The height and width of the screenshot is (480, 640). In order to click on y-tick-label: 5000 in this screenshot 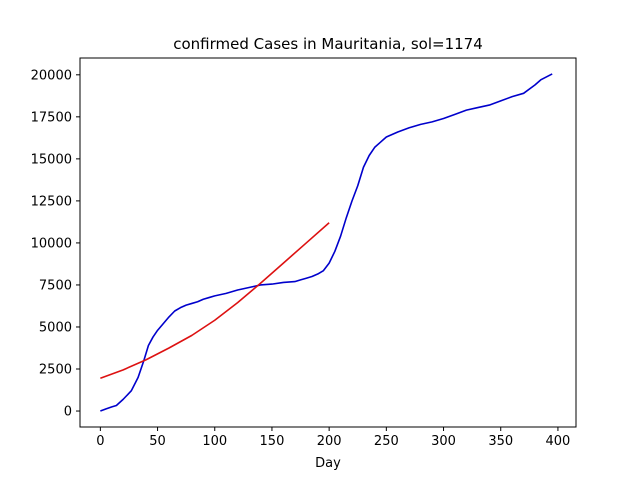, I will do `click(55, 327)`.